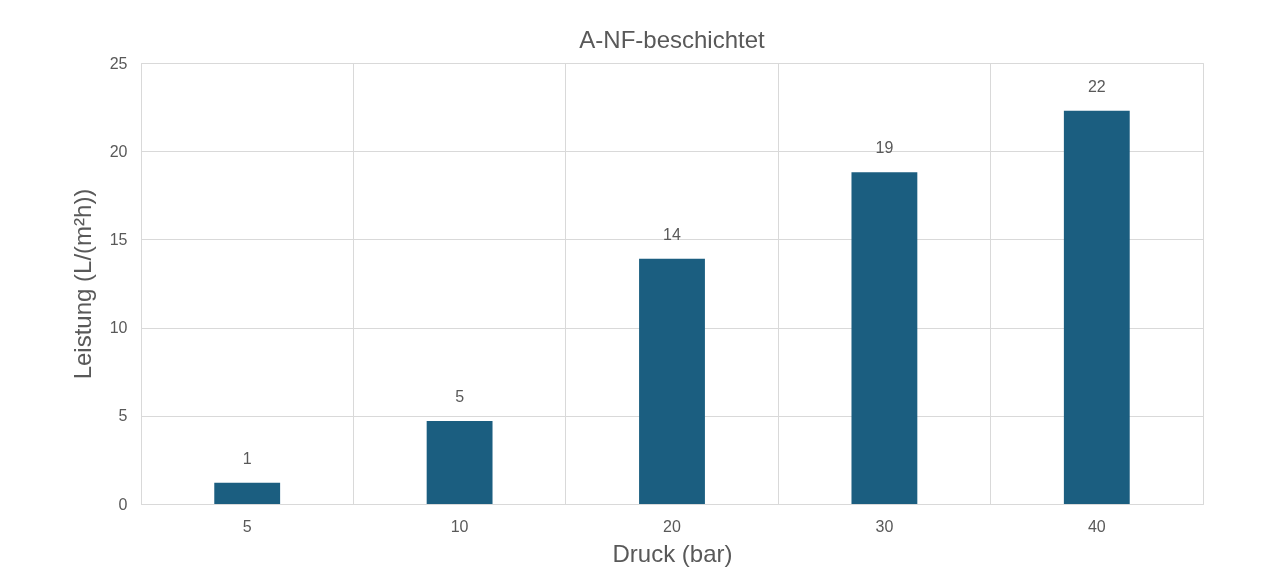 The width and height of the screenshot is (1263, 586). Describe the element at coordinates (672, 526) in the screenshot. I see `x-tick-label: 20` at that location.